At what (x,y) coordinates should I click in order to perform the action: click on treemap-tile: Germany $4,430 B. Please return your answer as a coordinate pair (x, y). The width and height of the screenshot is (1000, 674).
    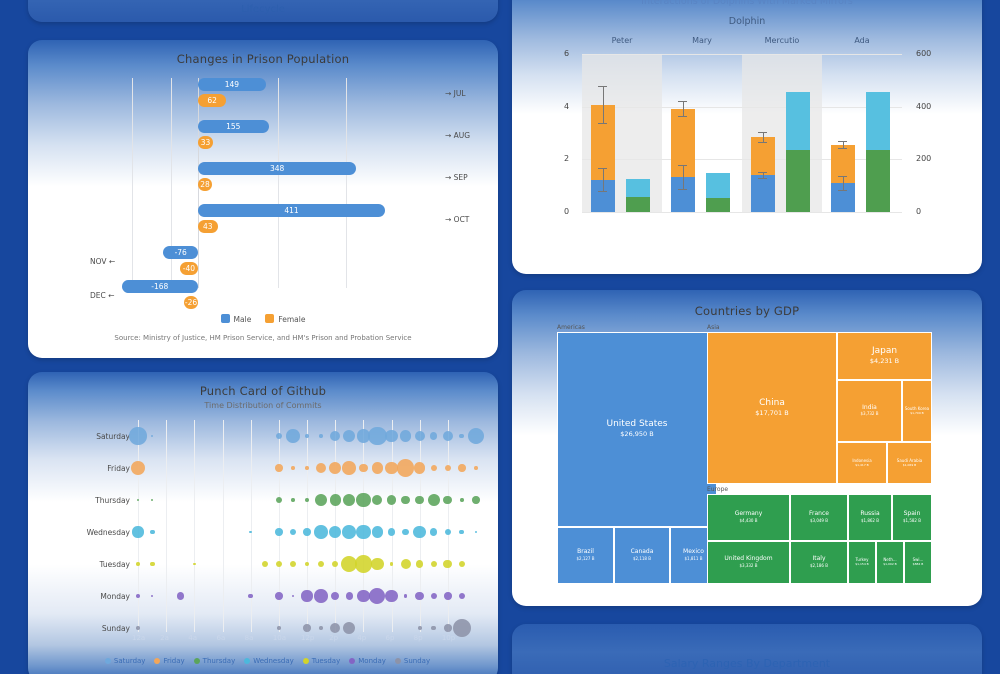
    Looking at the image, I should click on (748, 517).